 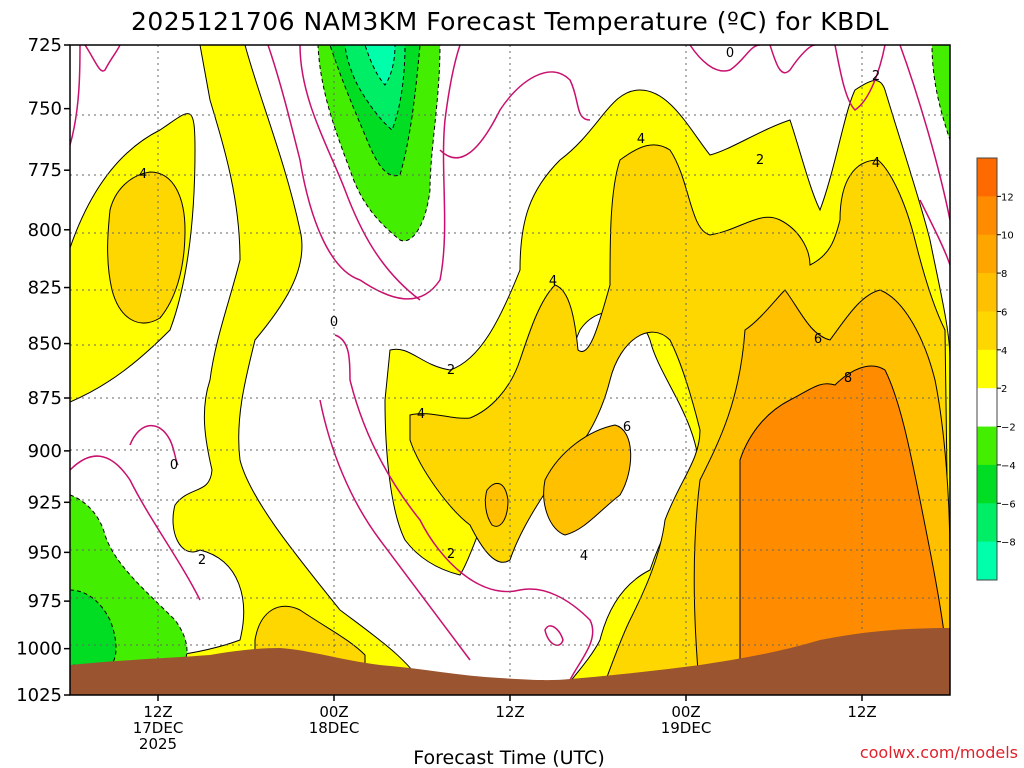 I want to click on colorbar-label: −2, so click(x=1008, y=428).